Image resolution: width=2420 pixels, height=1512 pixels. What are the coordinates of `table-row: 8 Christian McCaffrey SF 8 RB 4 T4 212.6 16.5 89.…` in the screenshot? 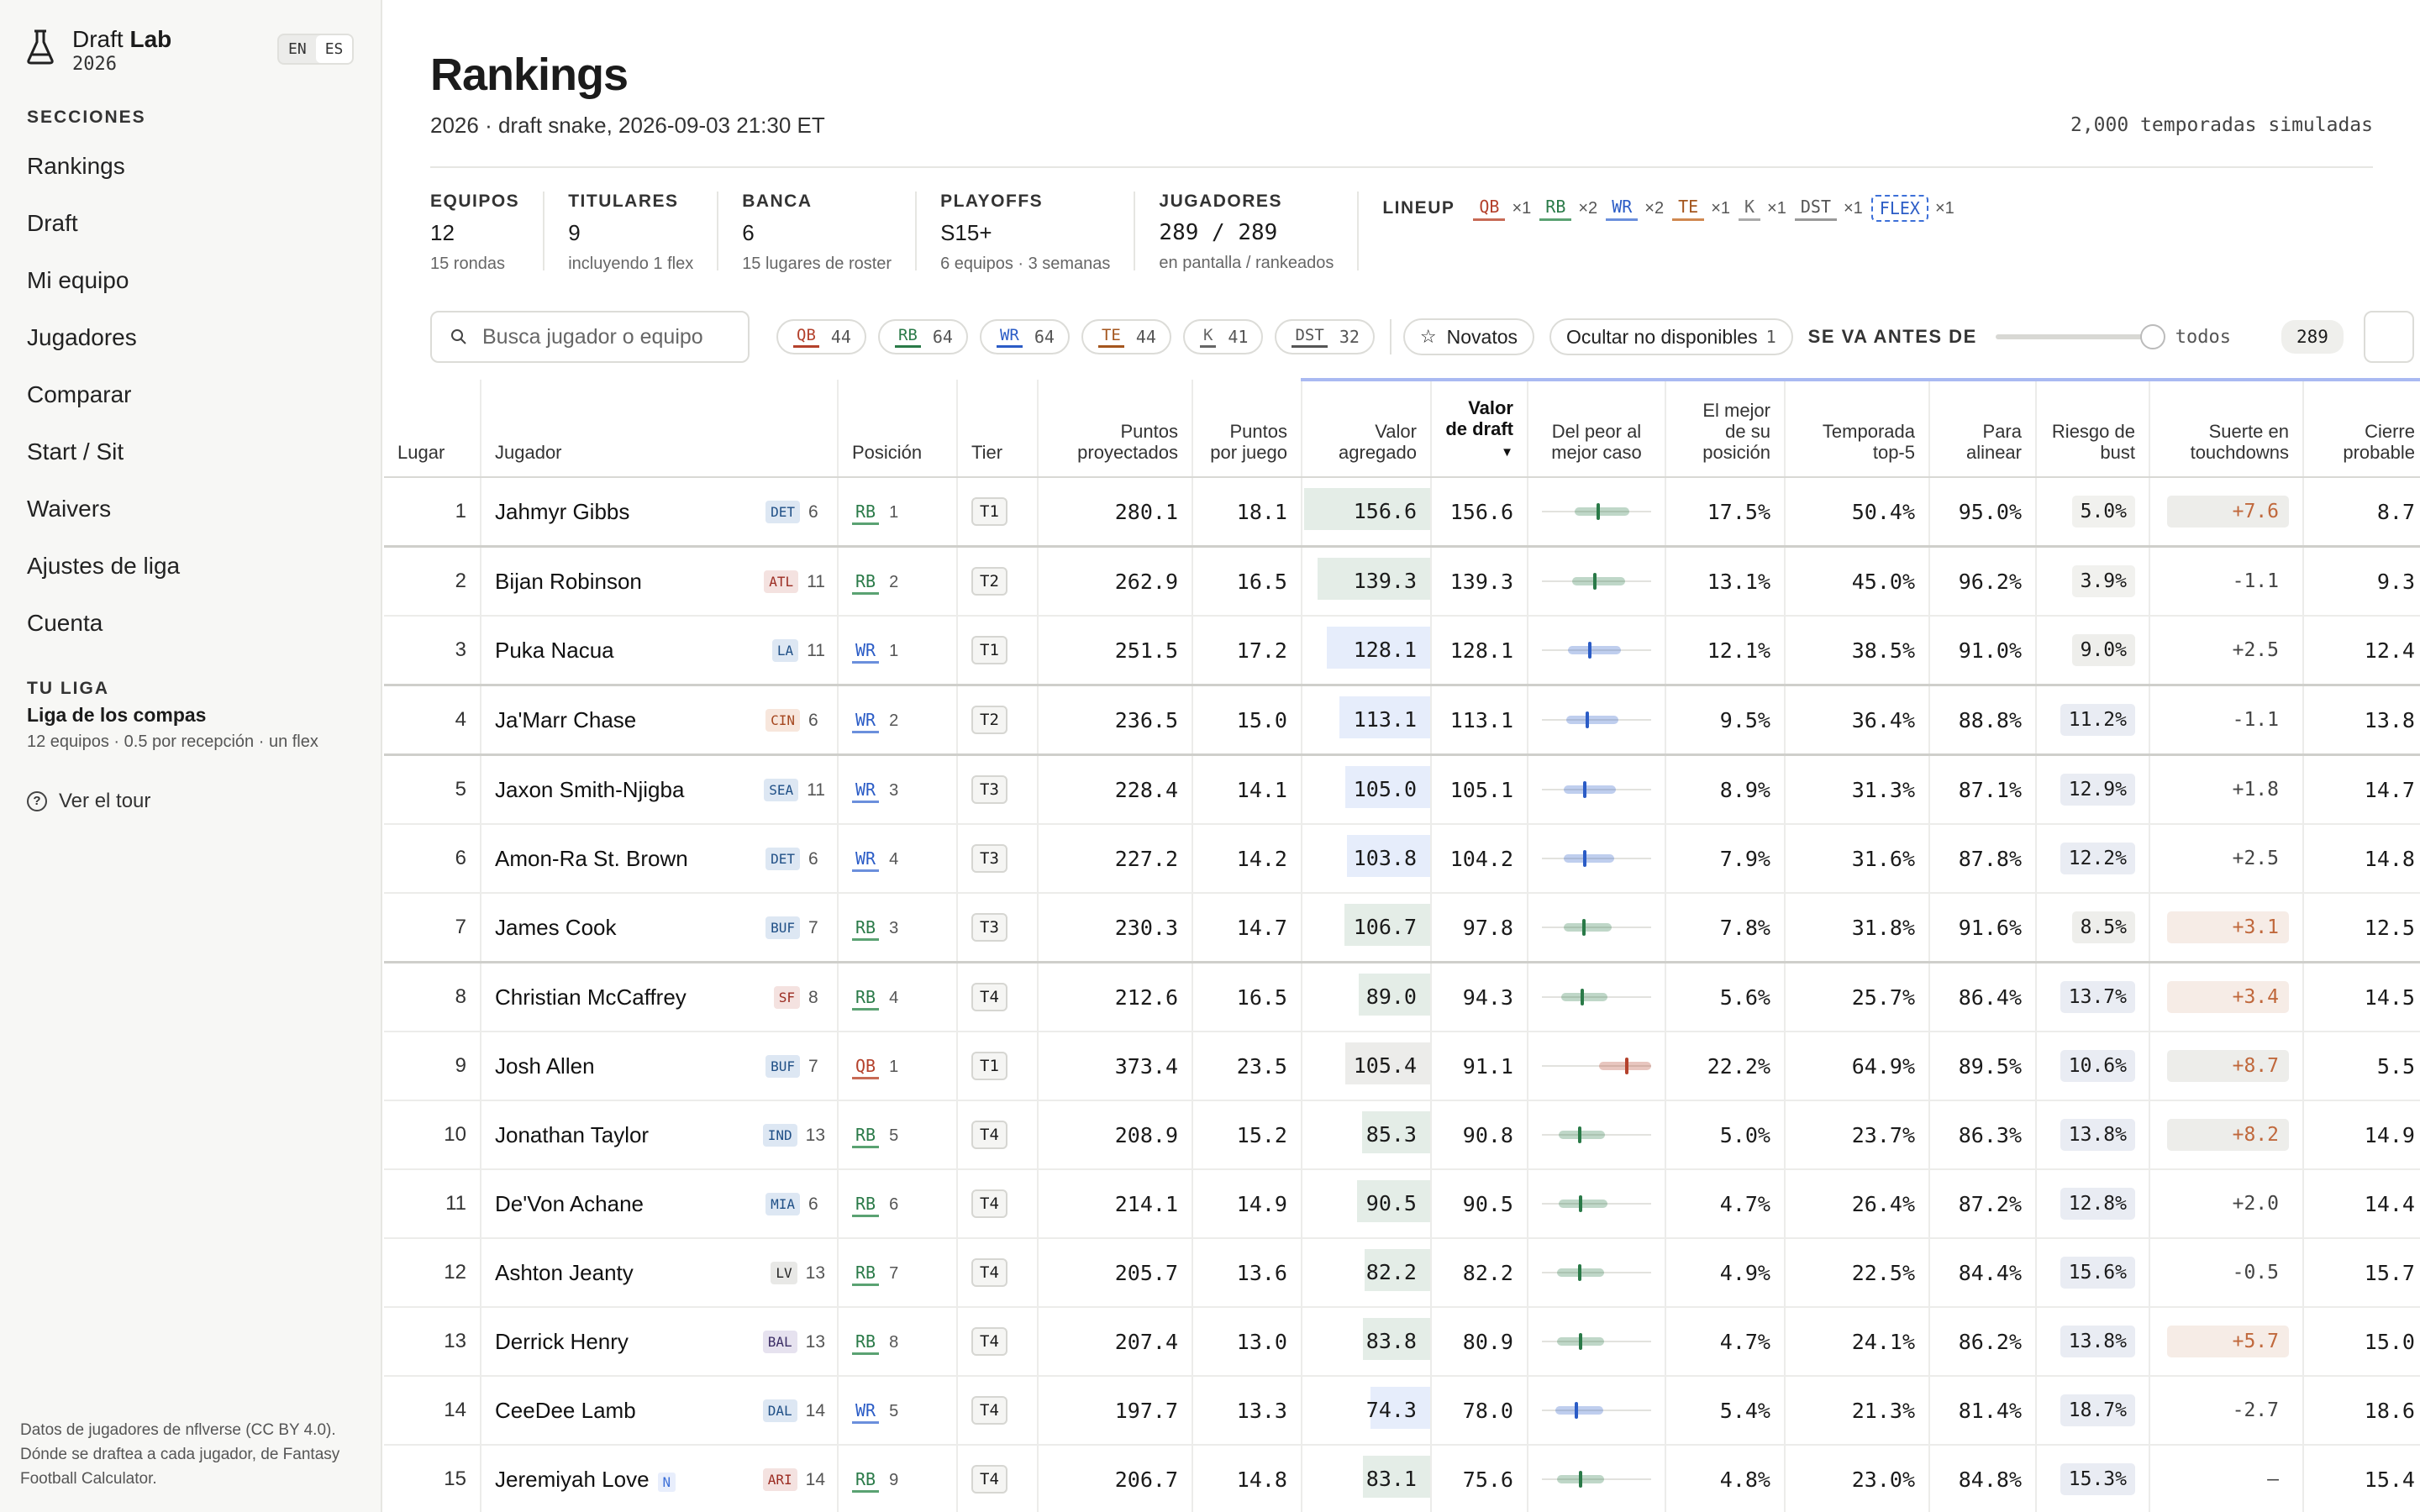 It's located at (1402, 997).